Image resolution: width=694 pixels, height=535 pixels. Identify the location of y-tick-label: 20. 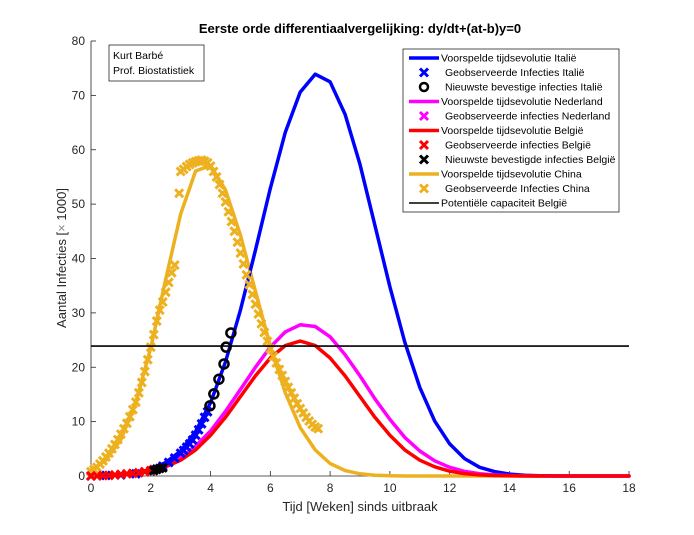
(79, 367).